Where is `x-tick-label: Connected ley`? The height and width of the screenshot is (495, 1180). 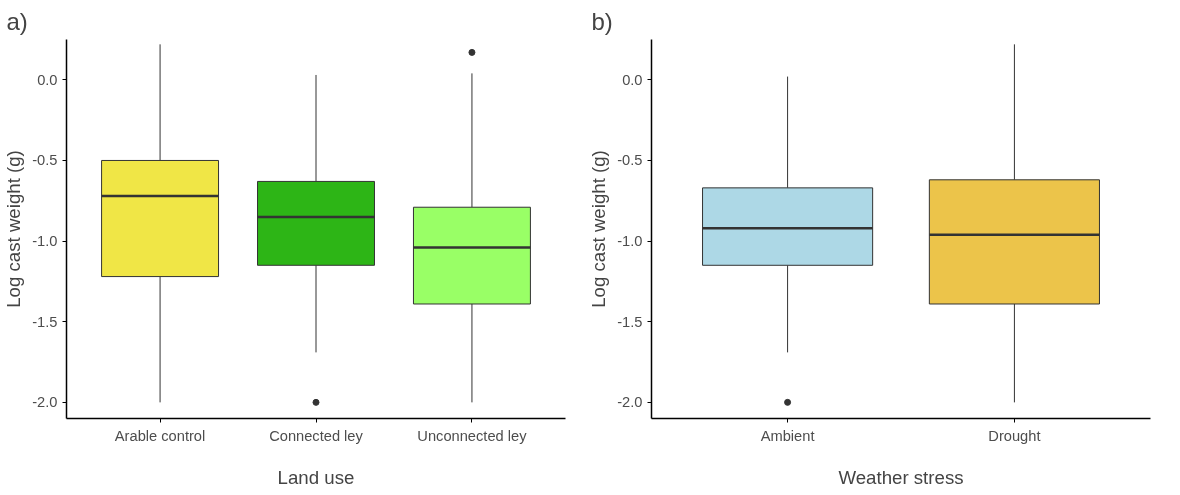
x-tick-label: Connected ley is located at coordinates (316, 435).